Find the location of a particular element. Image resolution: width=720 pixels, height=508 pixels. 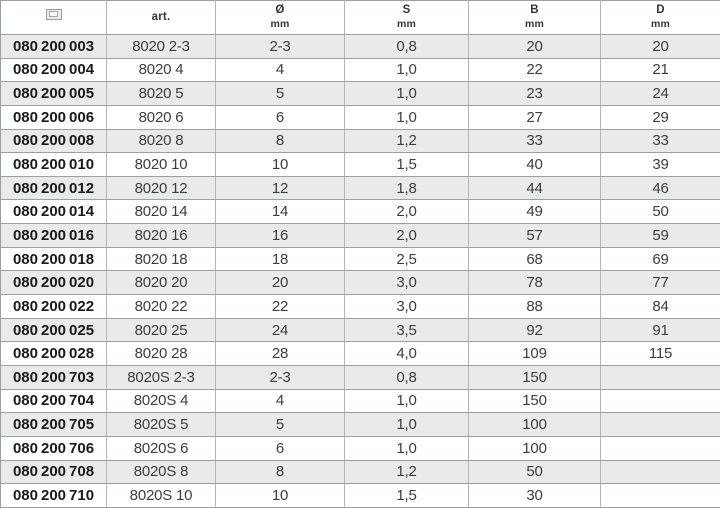

table-row: 080 200 012 8020 12 12 1,8 44 46 is located at coordinates (360, 188).